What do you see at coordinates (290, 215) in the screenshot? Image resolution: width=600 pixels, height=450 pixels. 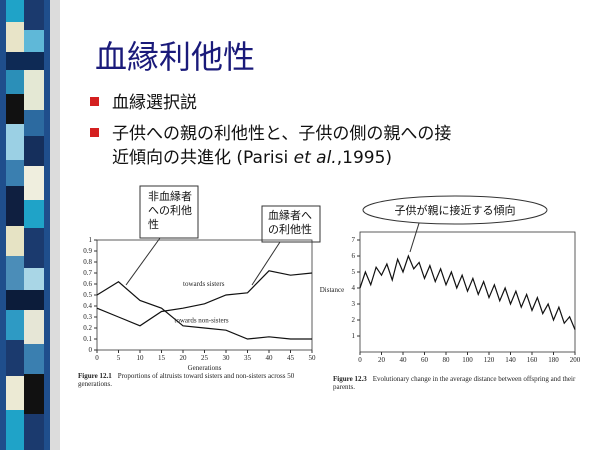 I see `callout-text: 血縁者へ` at bounding box center [290, 215].